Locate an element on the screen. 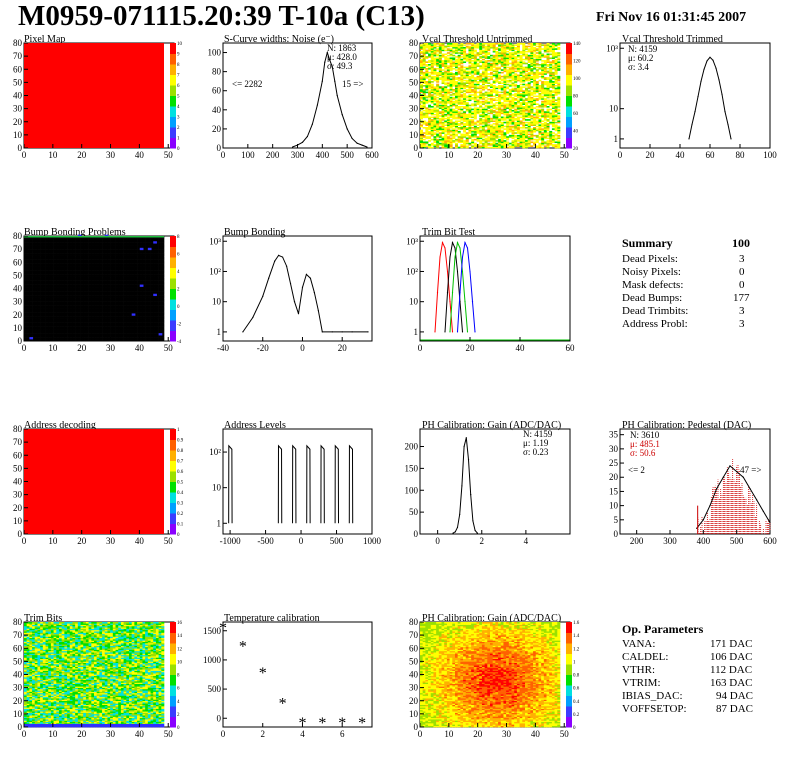 The width and height of the screenshot is (796, 772). op-parameter-label: VOFFSETOP: is located at coordinates (654, 709).